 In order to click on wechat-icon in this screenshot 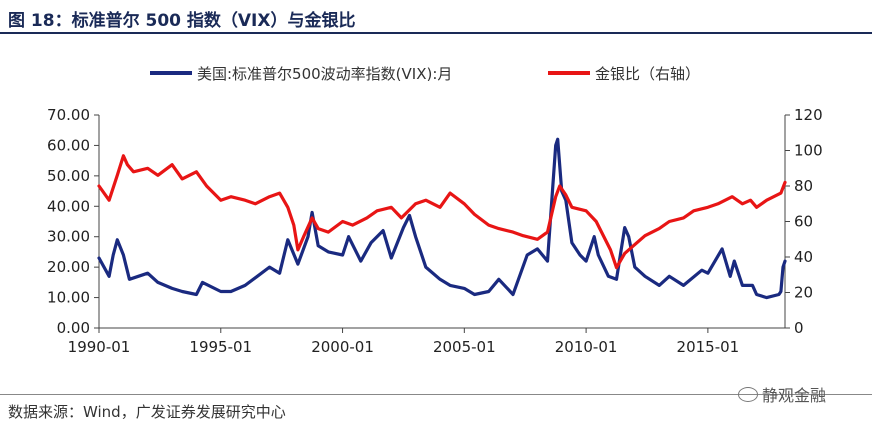, I will do `click(748, 394)`.